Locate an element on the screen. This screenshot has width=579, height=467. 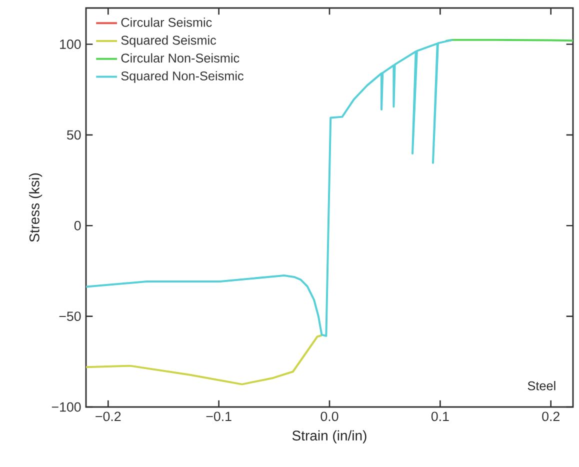
x-tick-label: 0.2 is located at coordinates (551, 417).